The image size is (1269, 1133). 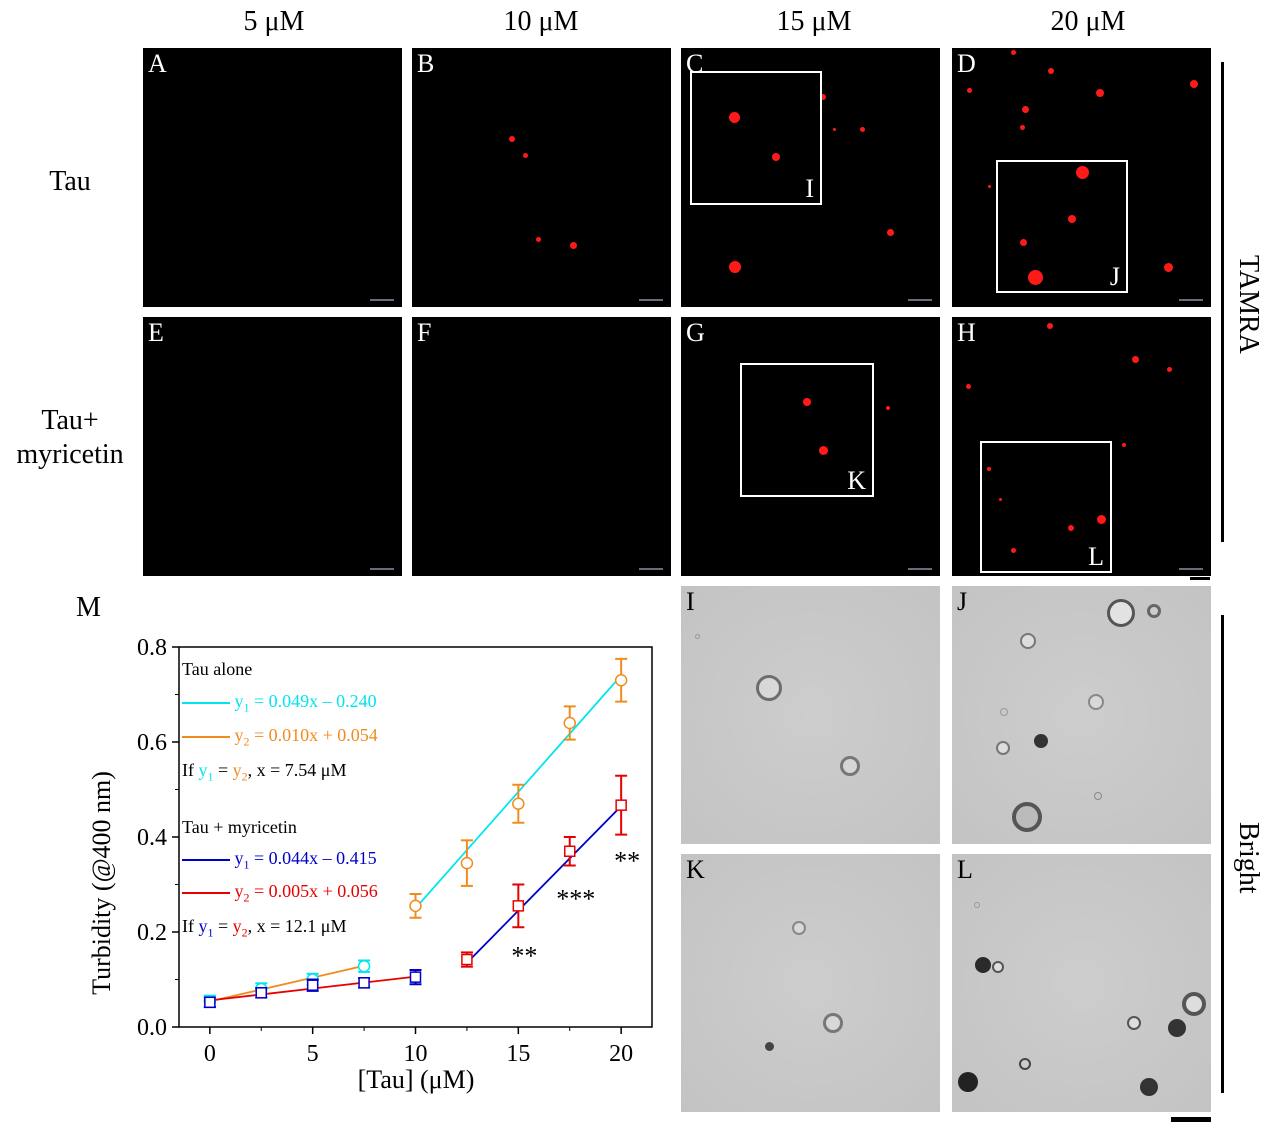 I want to click on x-axis-label: [Tau] (μM), so click(x=416, y=1079).